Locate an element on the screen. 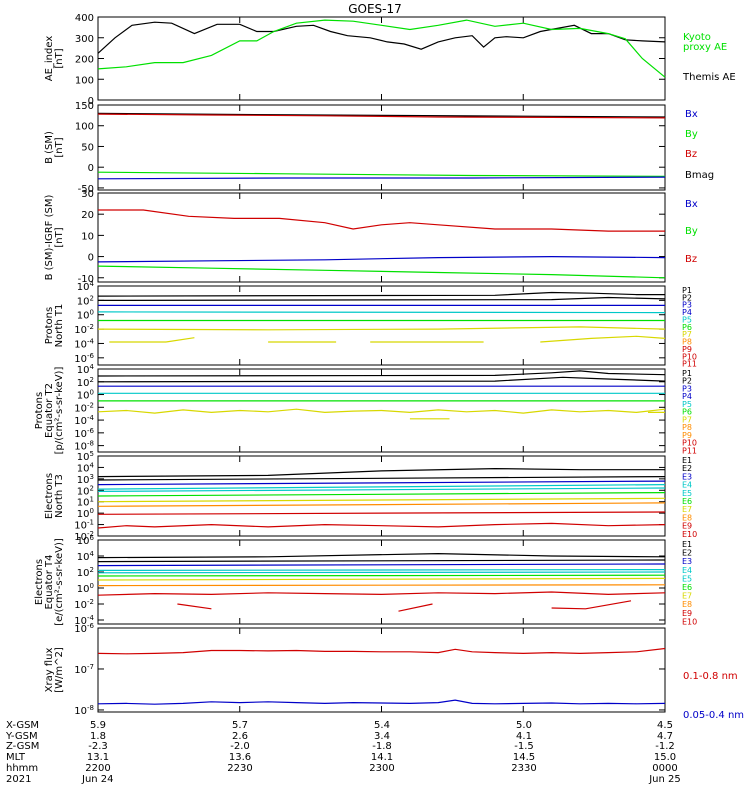 Image resolution: width=750 pixels, height=800 pixels. legend-pet2-p10: P10 is located at coordinates (689, 443).